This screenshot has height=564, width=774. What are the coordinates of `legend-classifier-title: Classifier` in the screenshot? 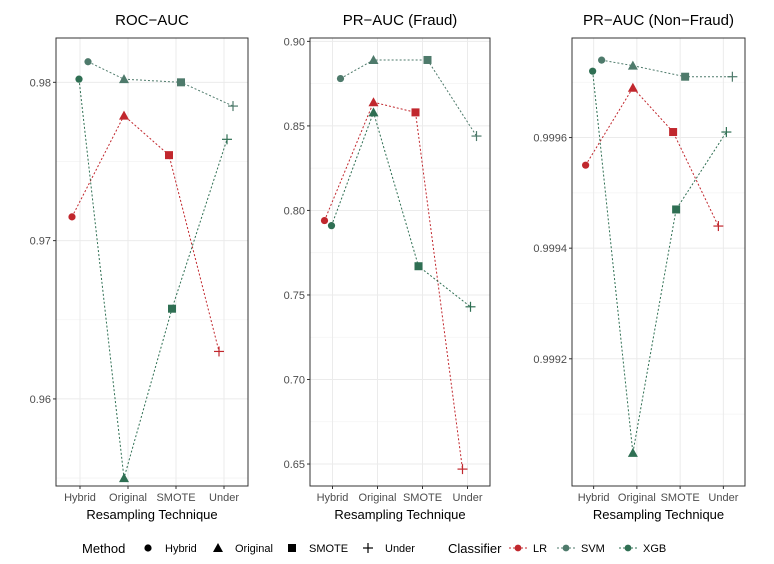 It's located at (475, 548).